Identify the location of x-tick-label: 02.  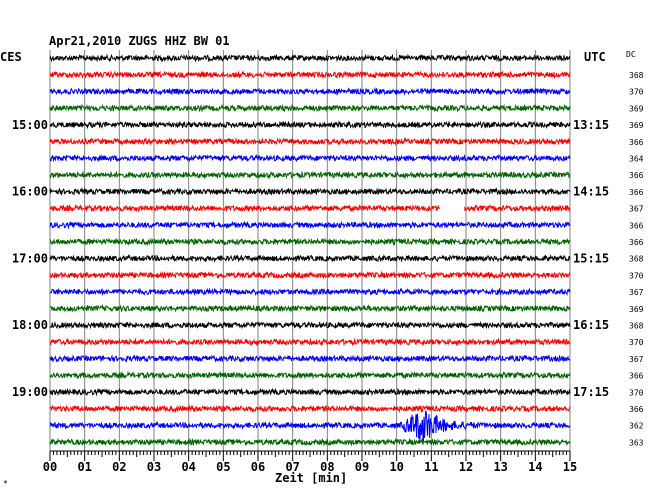
(119, 467).